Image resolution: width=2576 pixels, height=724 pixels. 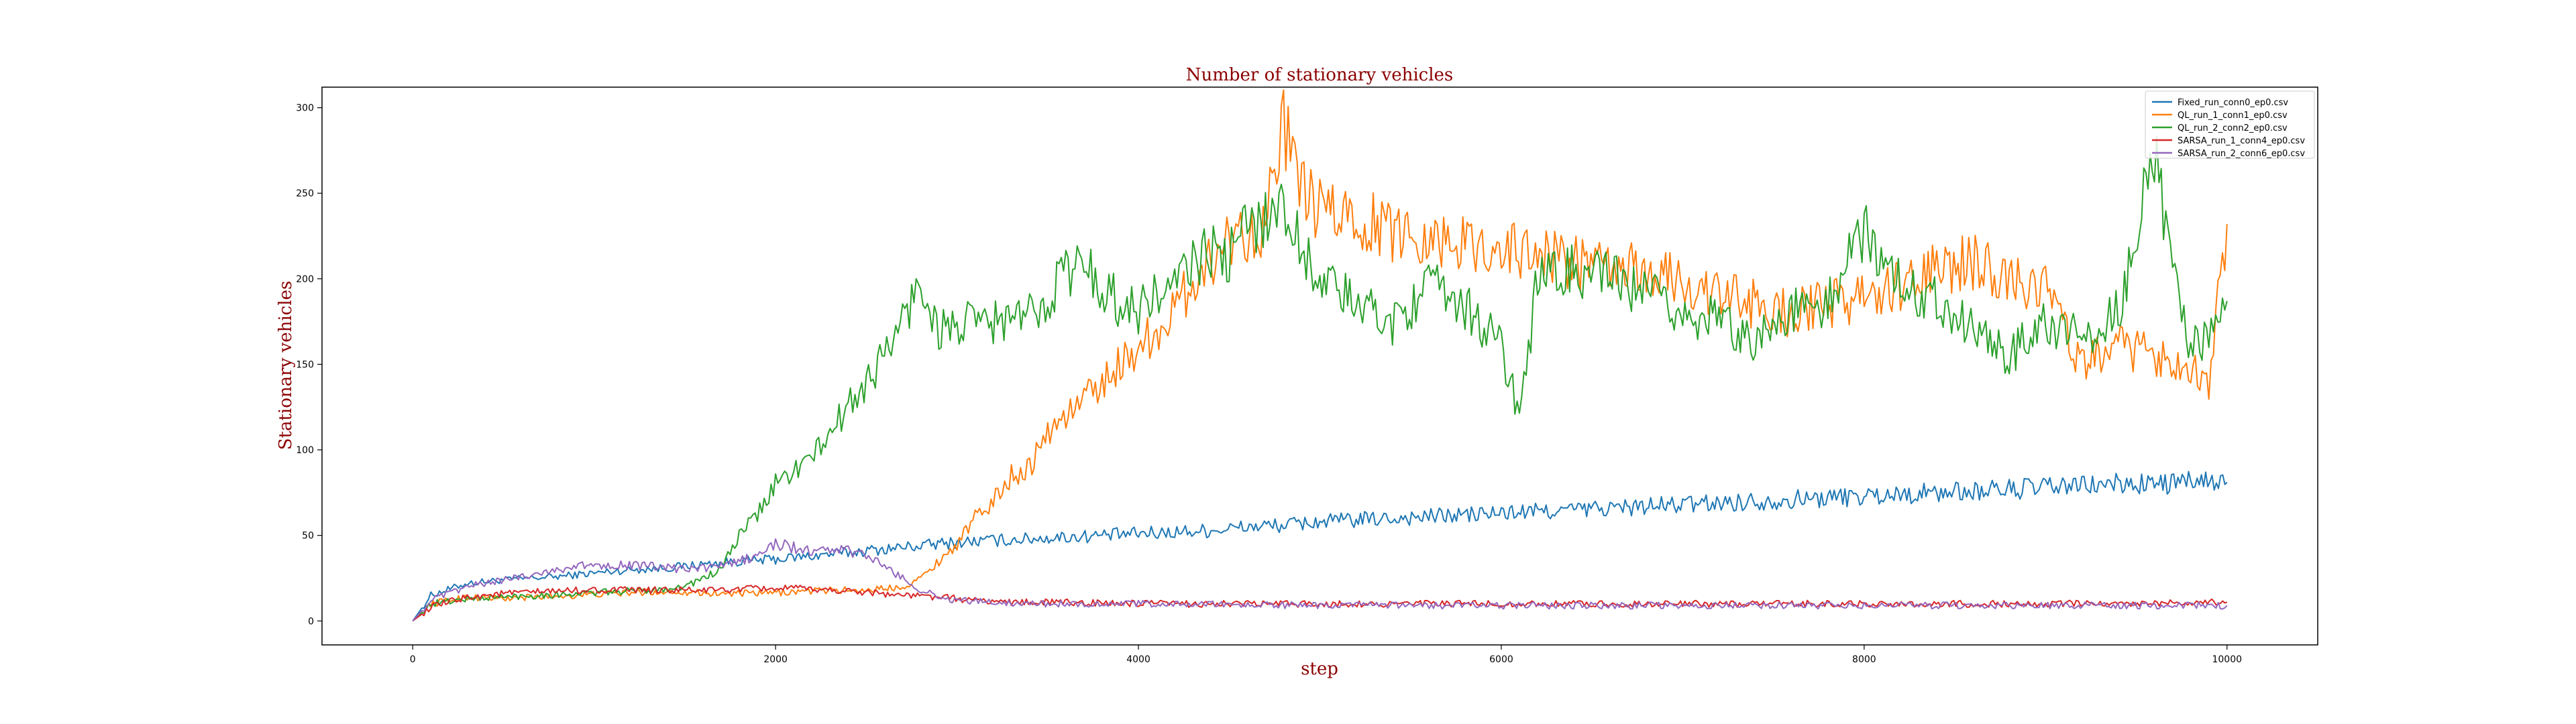 I want to click on chart-title: Number of stationary vehicles, so click(x=1320, y=75).